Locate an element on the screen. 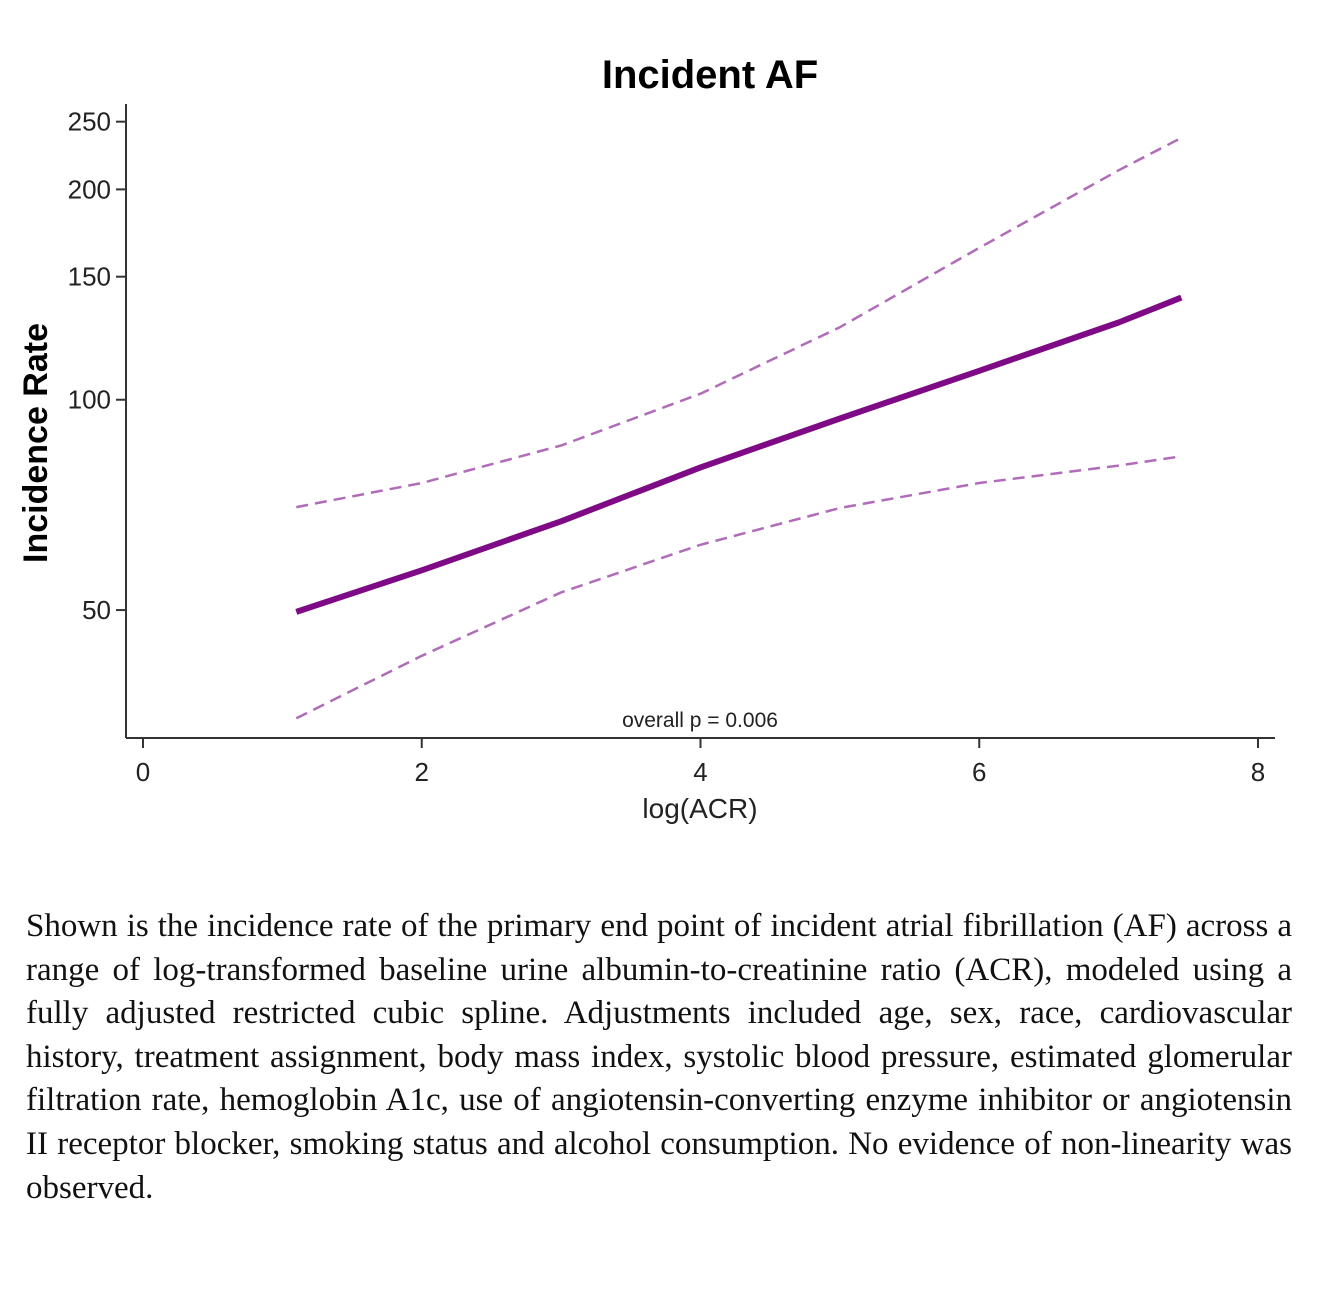  lower-ci-line is located at coordinates (738, 587).